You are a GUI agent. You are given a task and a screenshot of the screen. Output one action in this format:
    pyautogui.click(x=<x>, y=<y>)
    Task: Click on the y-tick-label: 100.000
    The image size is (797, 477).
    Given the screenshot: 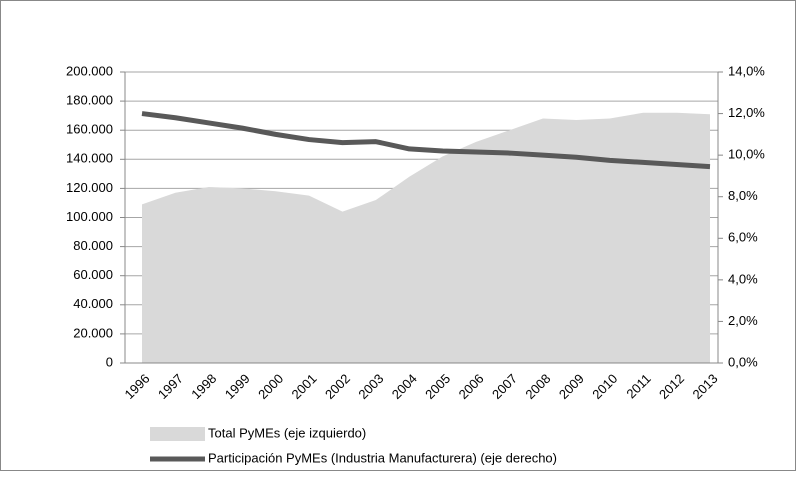 What is the action you would take?
    pyautogui.click(x=89, y=216)
    